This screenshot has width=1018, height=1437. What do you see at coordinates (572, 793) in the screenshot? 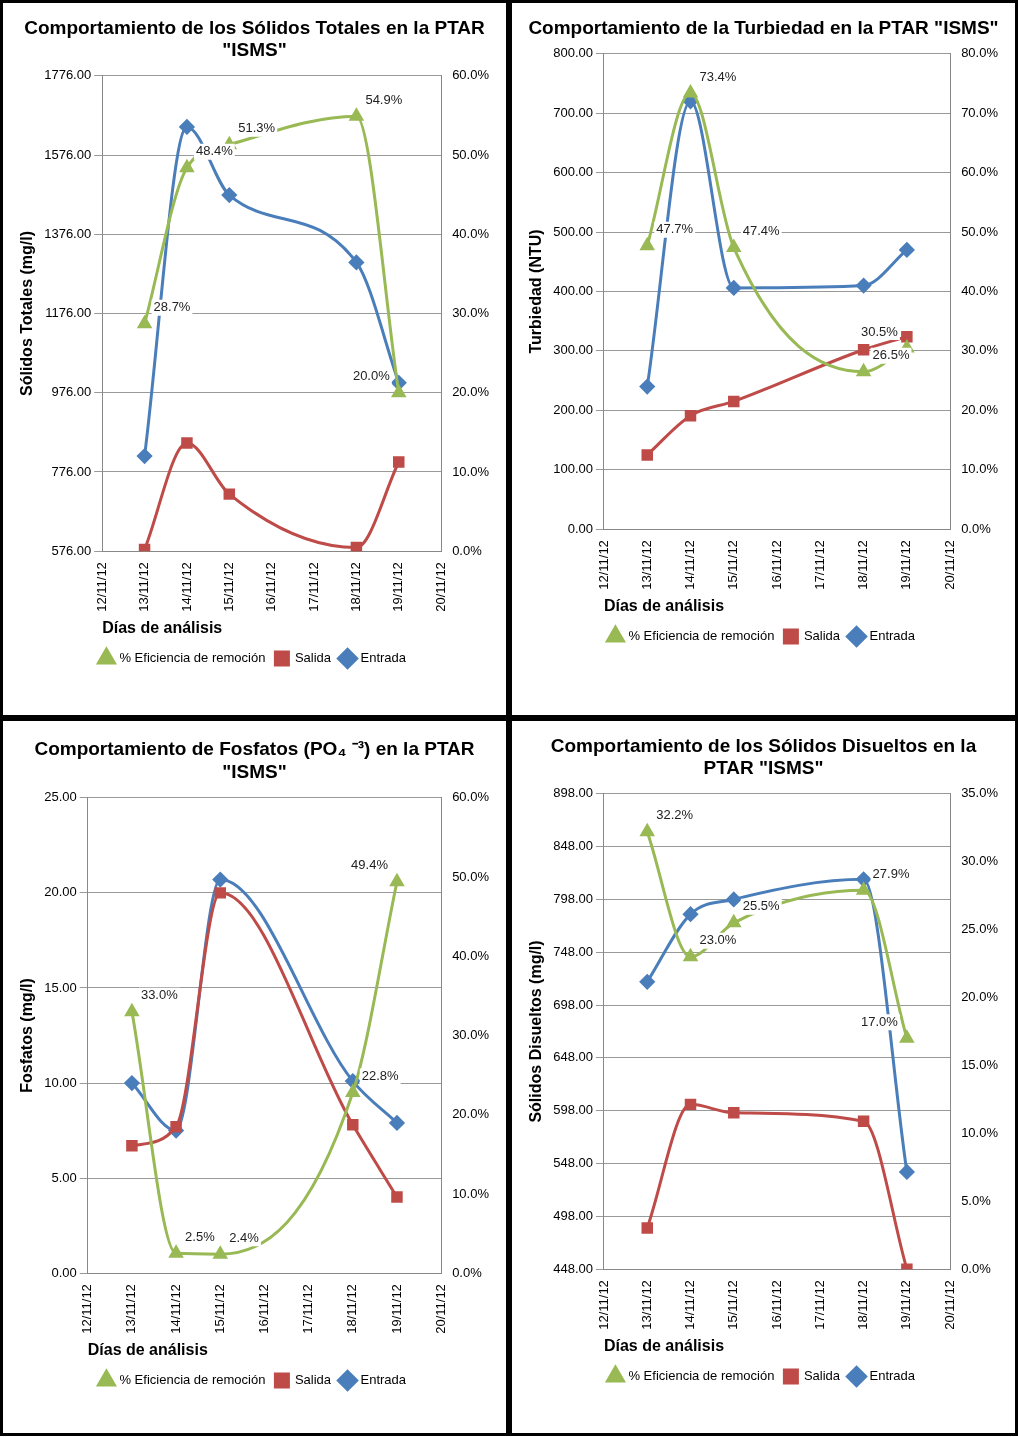
I see `y-tick-label: 898.00` at bounding box center [572, 793].